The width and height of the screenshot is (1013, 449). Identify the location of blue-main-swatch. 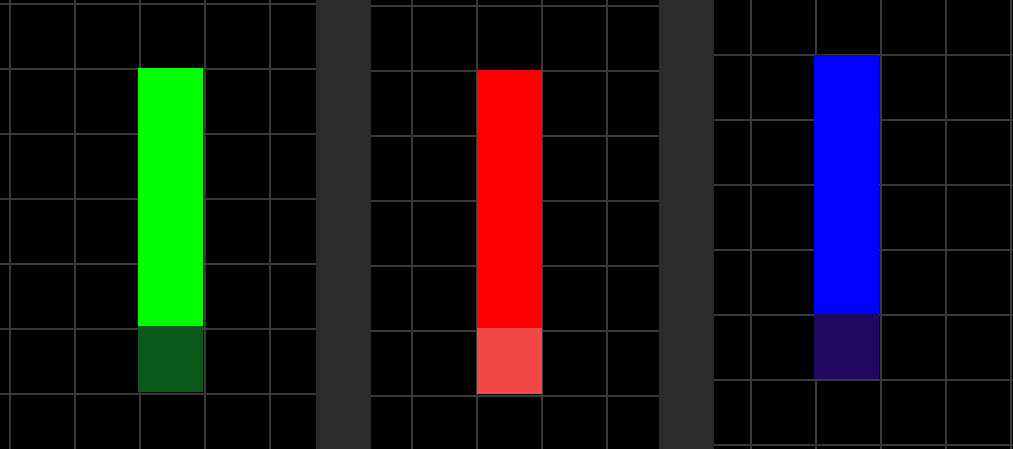
(846, 184).